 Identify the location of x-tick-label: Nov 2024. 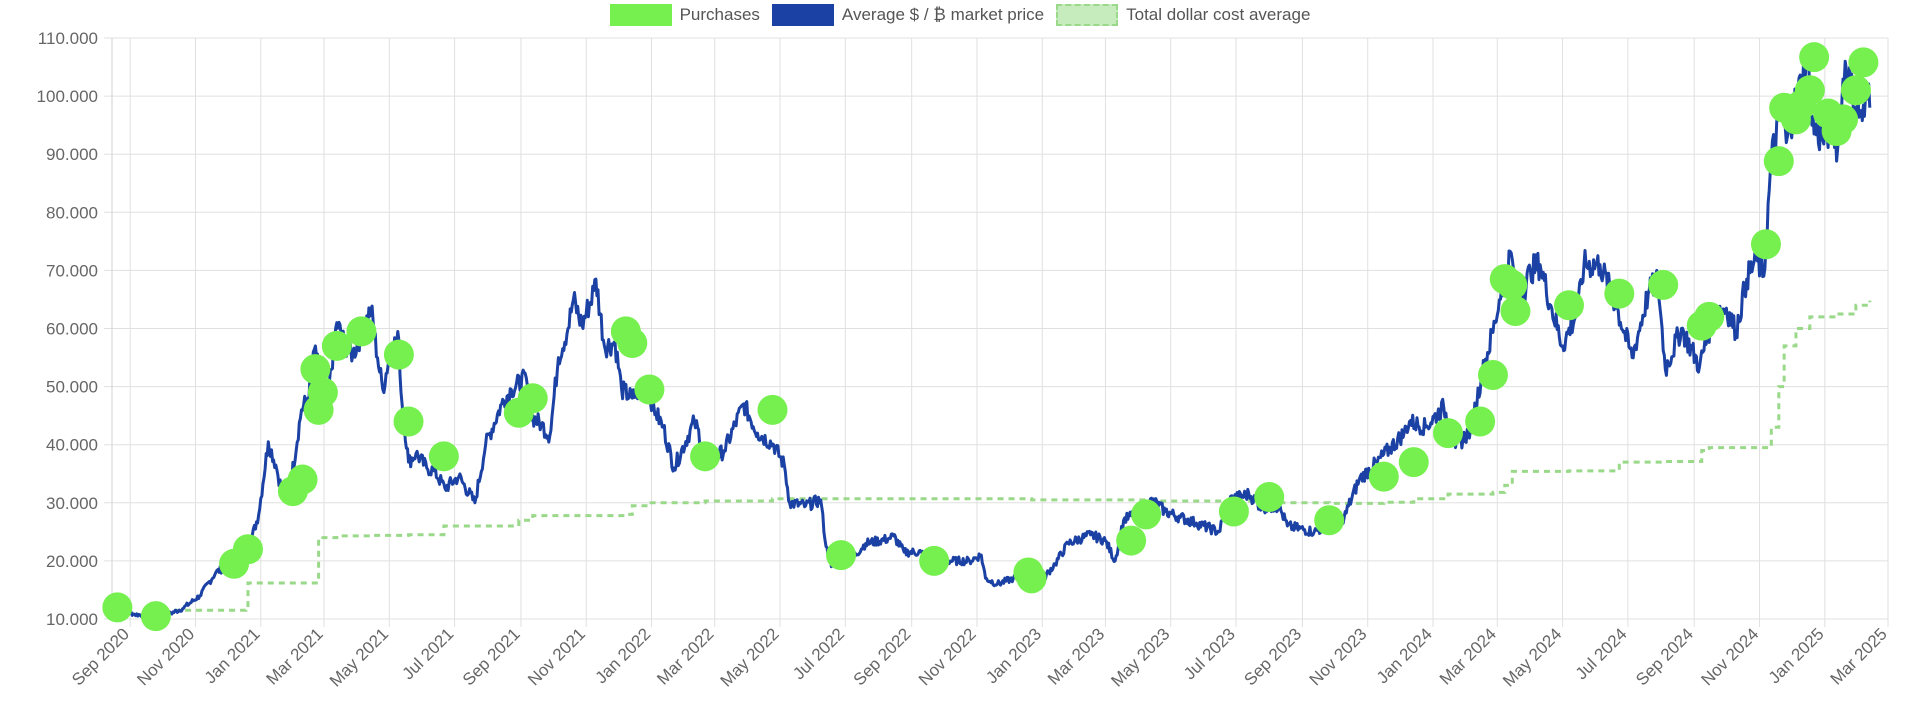
(1729, 656).